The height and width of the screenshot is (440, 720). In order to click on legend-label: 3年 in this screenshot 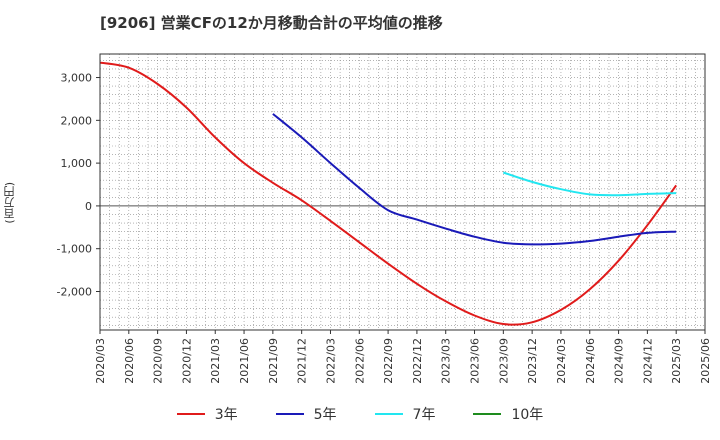, I will do `click(226, 415)`.